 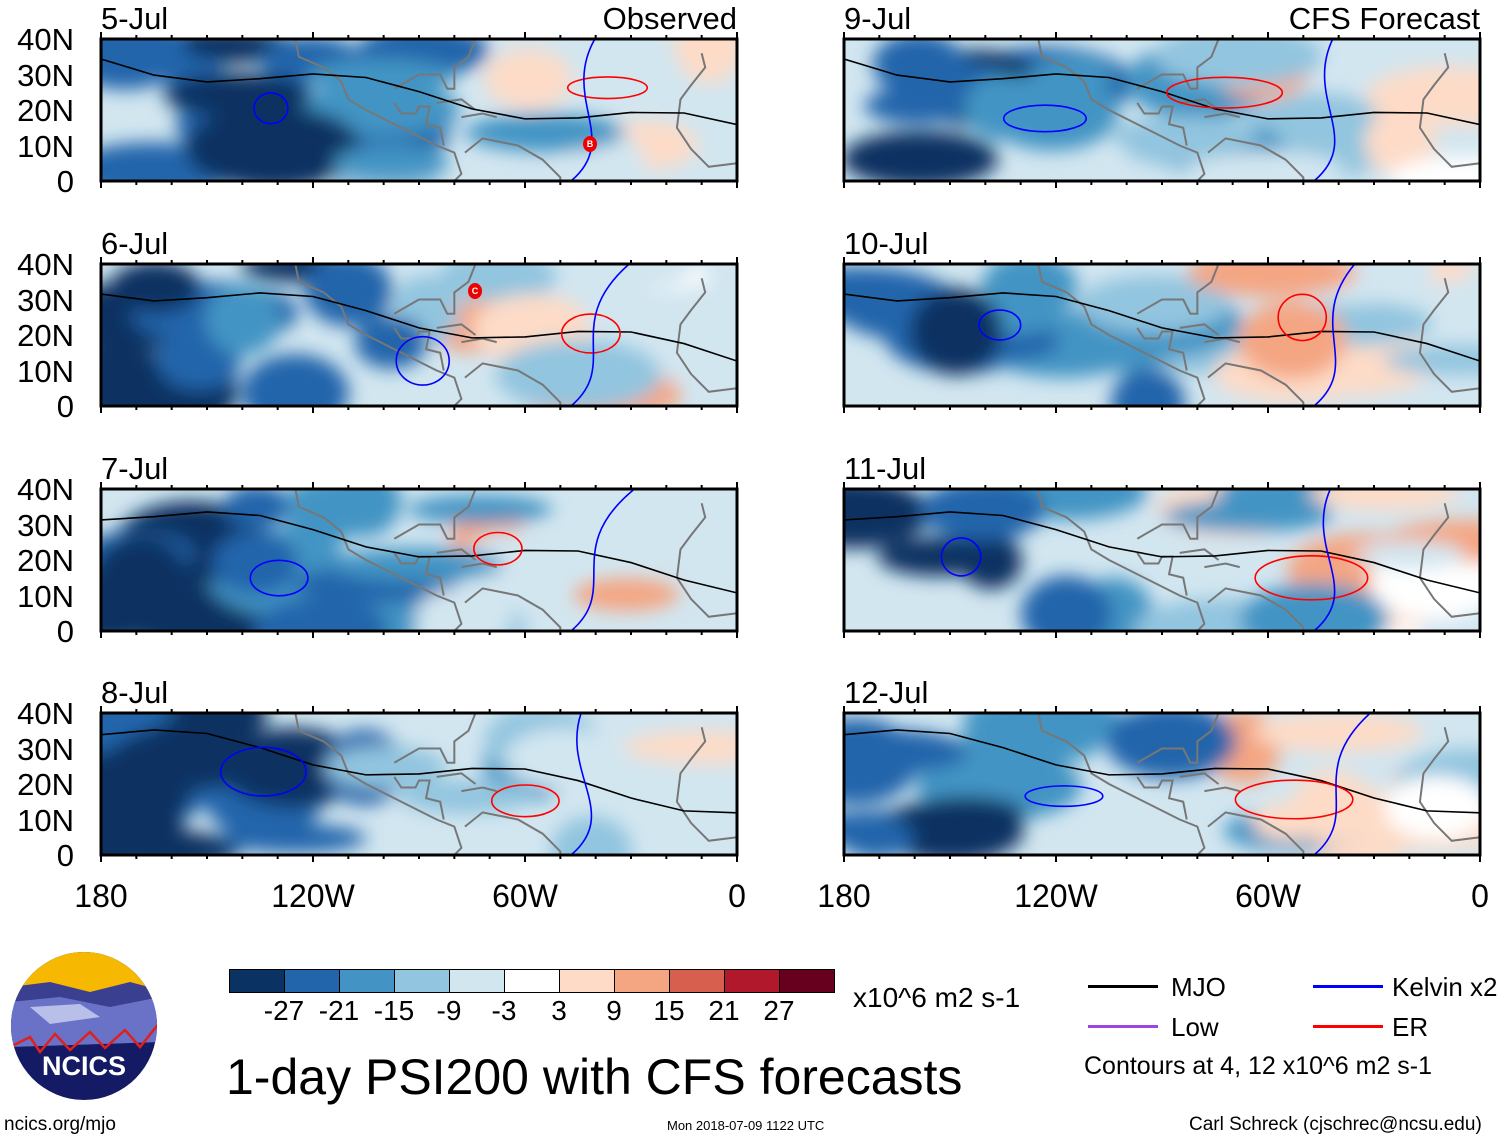 I want to click on footer-author: Carl Schreck (cjschrec@ncsu.edu), so click(x=1335, y=1124).